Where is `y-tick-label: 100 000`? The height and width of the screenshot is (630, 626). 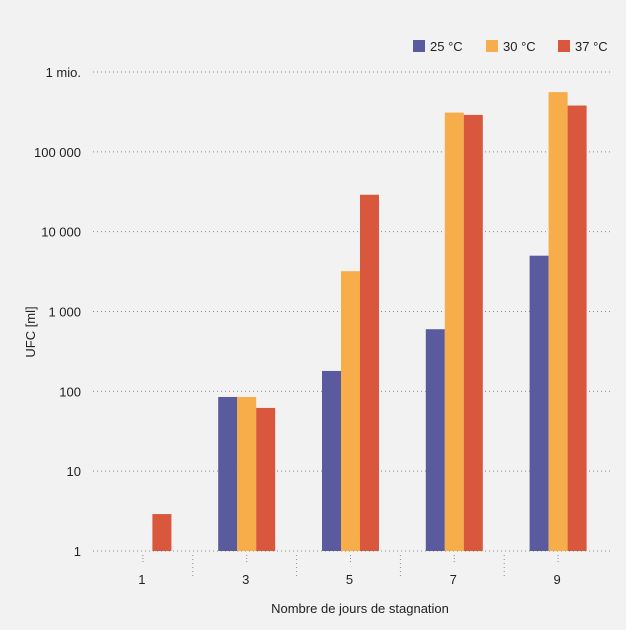
y-tick-label: 100 000 is located at coordinates (57, 152).